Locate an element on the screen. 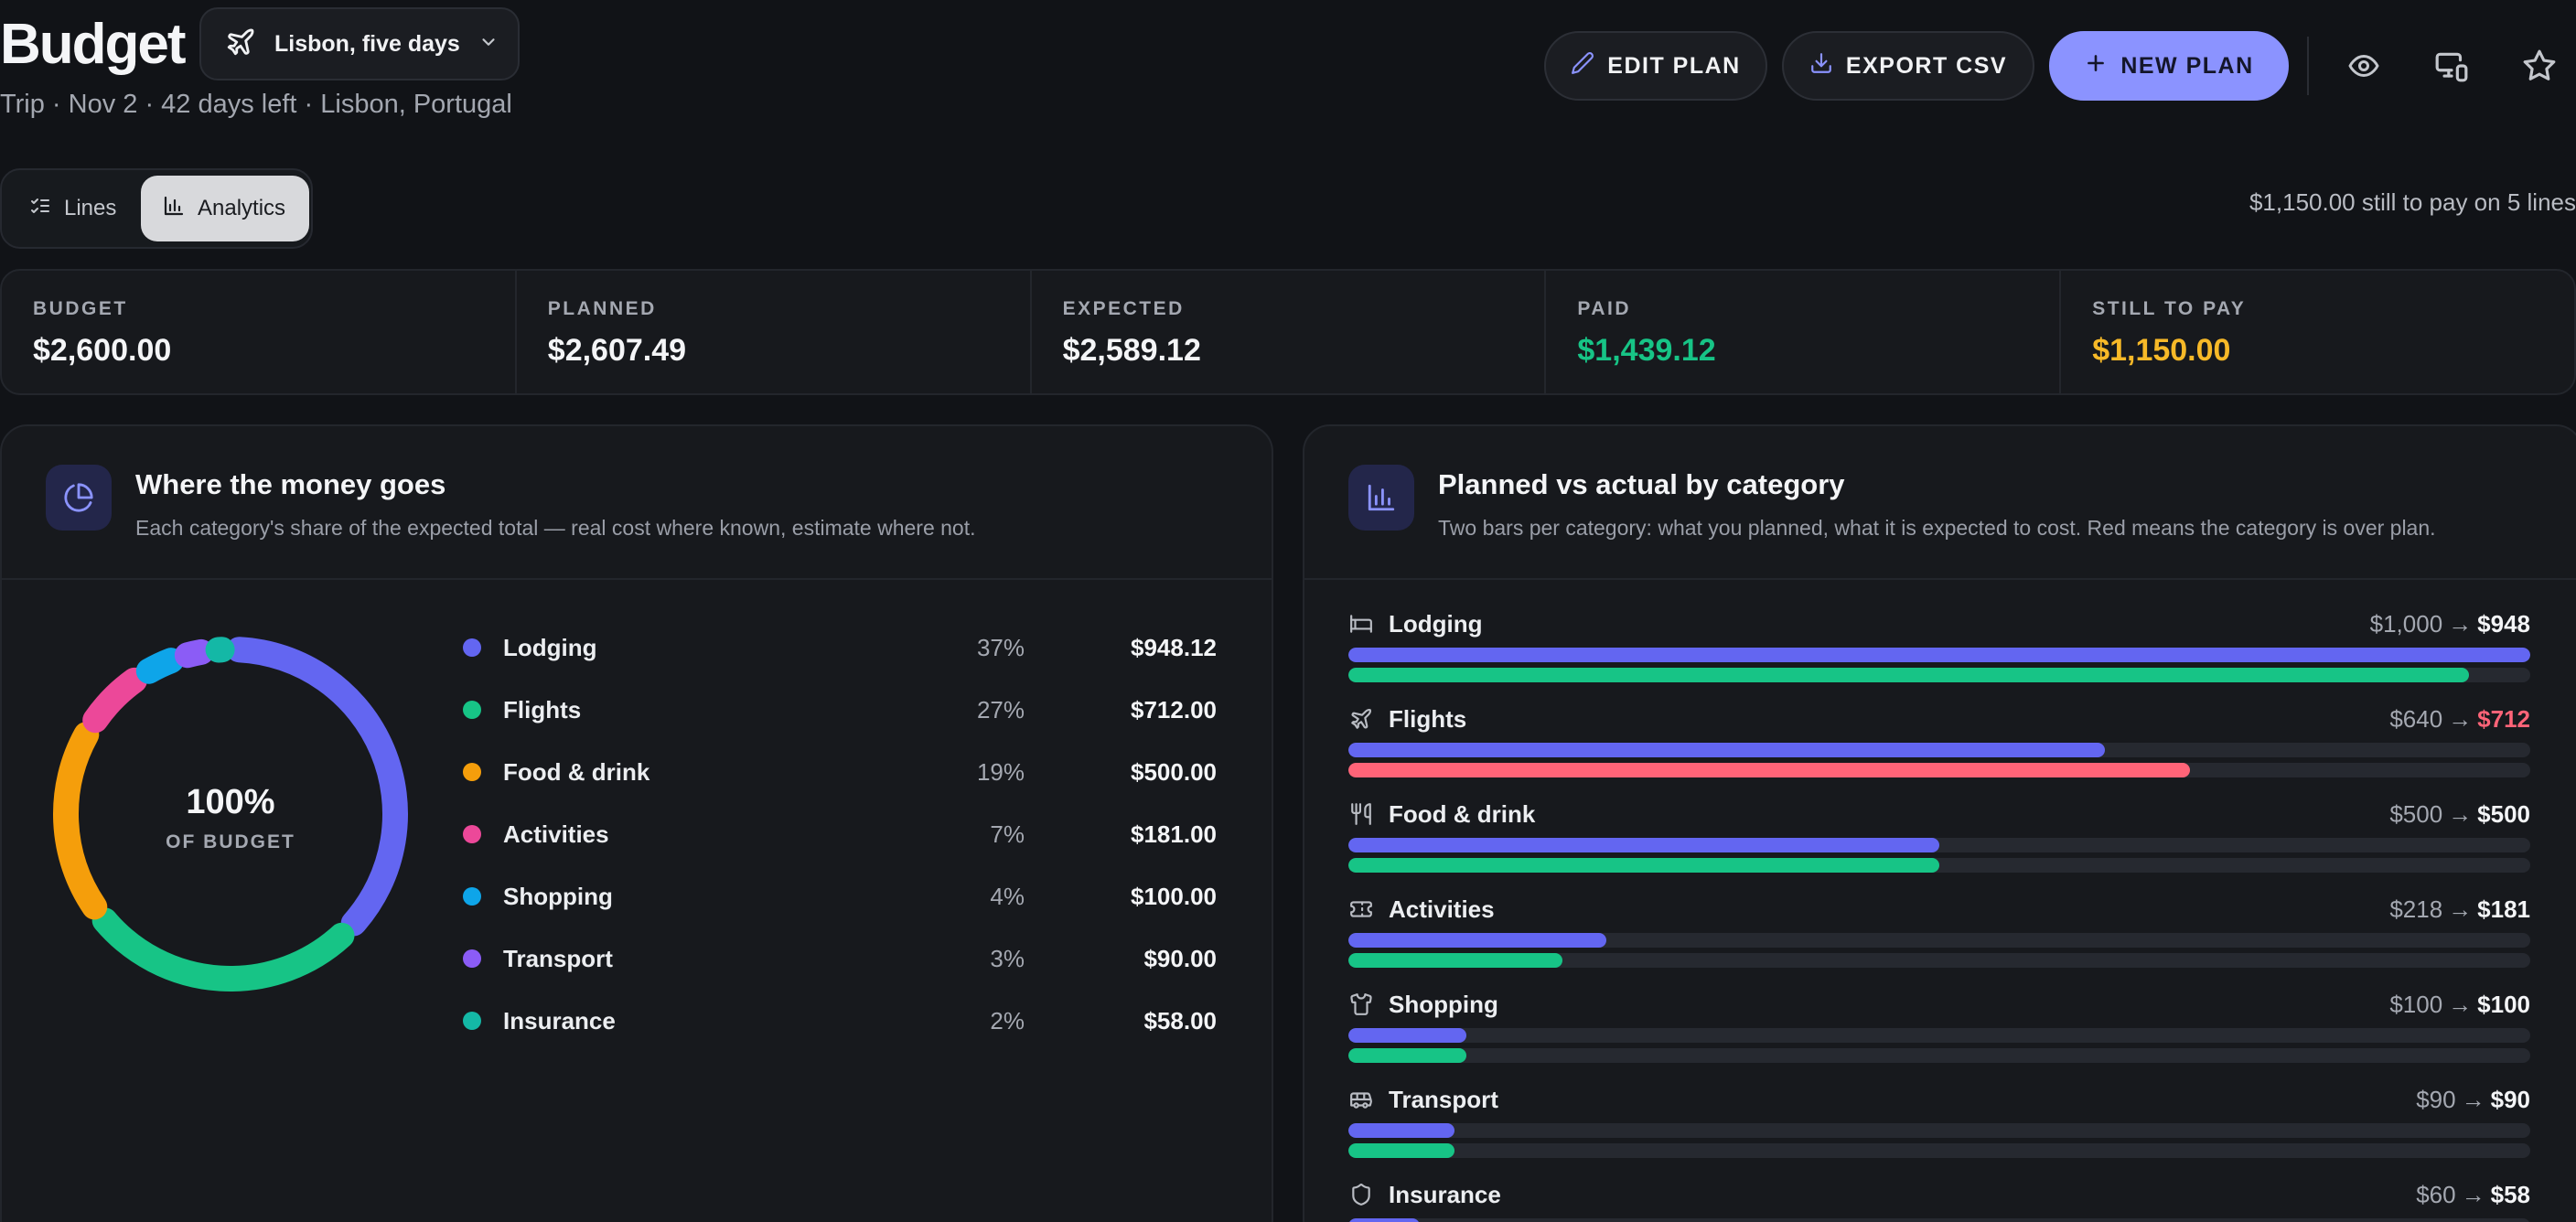  bed-icon is located at coordinates (1361, 624).